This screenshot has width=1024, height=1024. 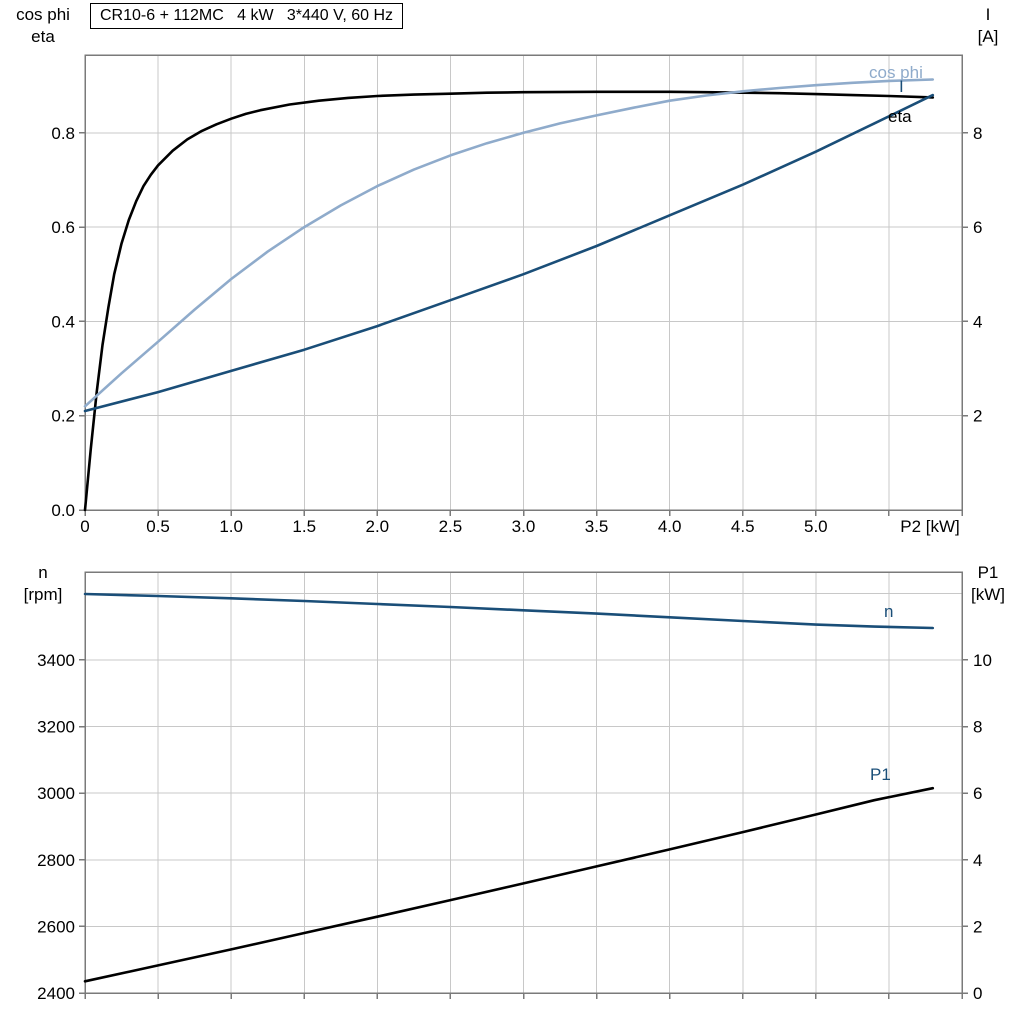 I want to click on right-axis-title-top: I [A], so click(x=988, y=26).